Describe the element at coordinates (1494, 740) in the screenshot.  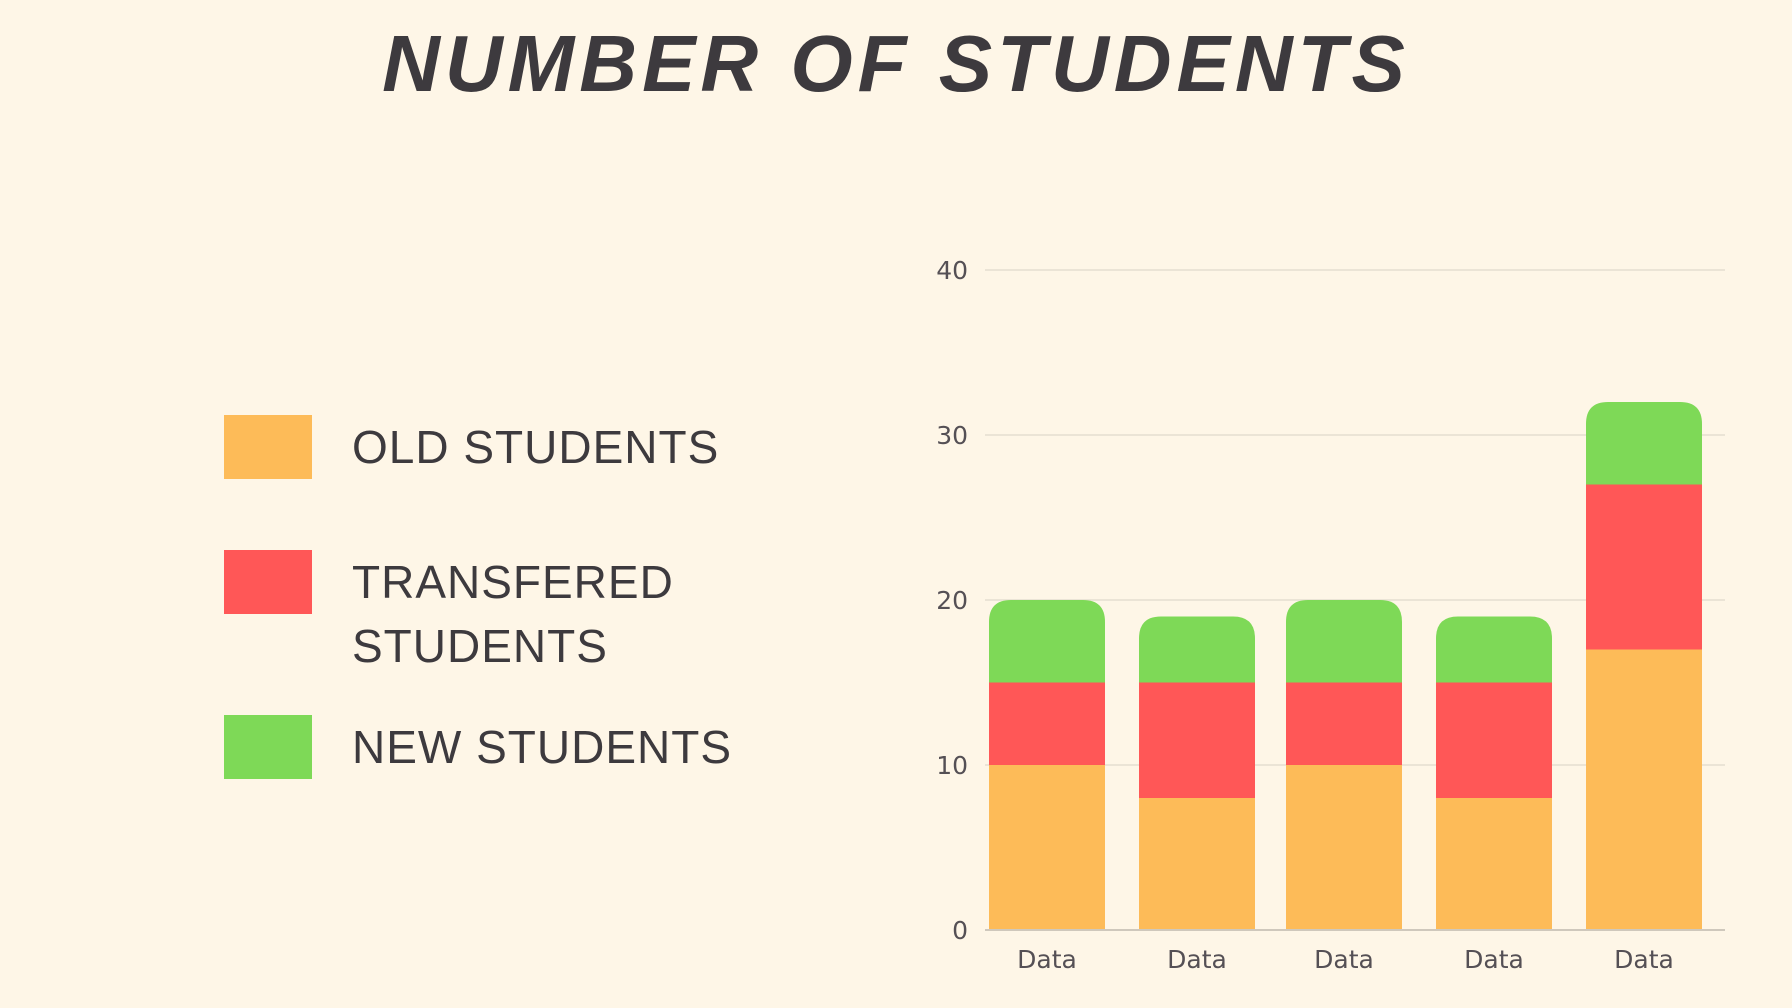
I see `bar-4-transfered-students` at that location.